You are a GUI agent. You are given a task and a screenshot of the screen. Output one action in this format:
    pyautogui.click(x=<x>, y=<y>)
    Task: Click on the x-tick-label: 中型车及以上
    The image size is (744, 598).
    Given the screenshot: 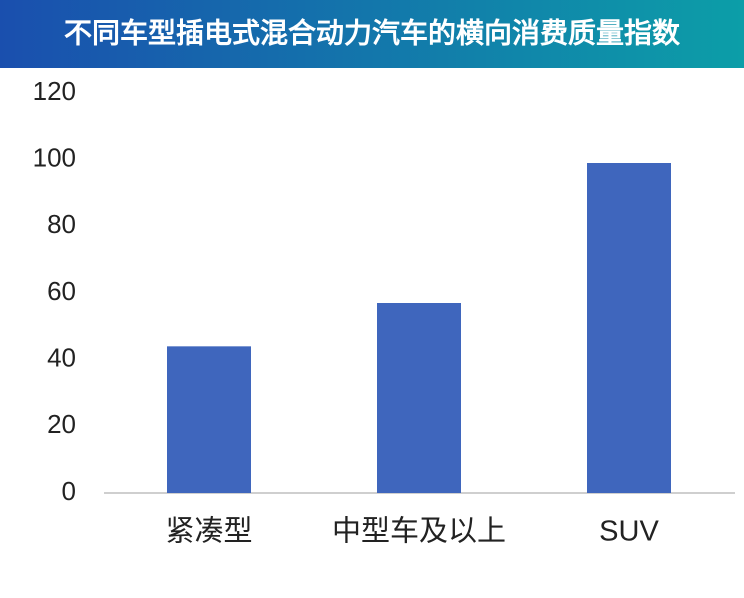 What is the action you would take?
    pyautogui.click(x=419, y=531)
    